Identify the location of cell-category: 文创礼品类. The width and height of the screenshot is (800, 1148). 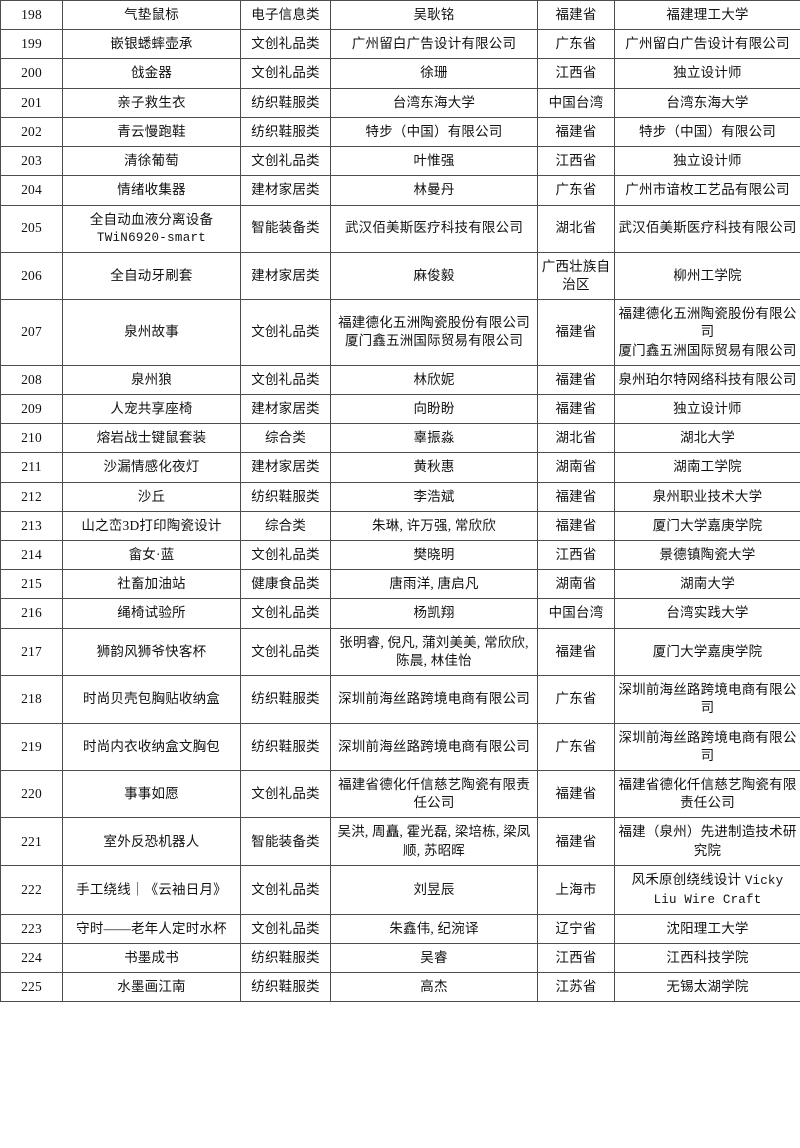
(285, 44).